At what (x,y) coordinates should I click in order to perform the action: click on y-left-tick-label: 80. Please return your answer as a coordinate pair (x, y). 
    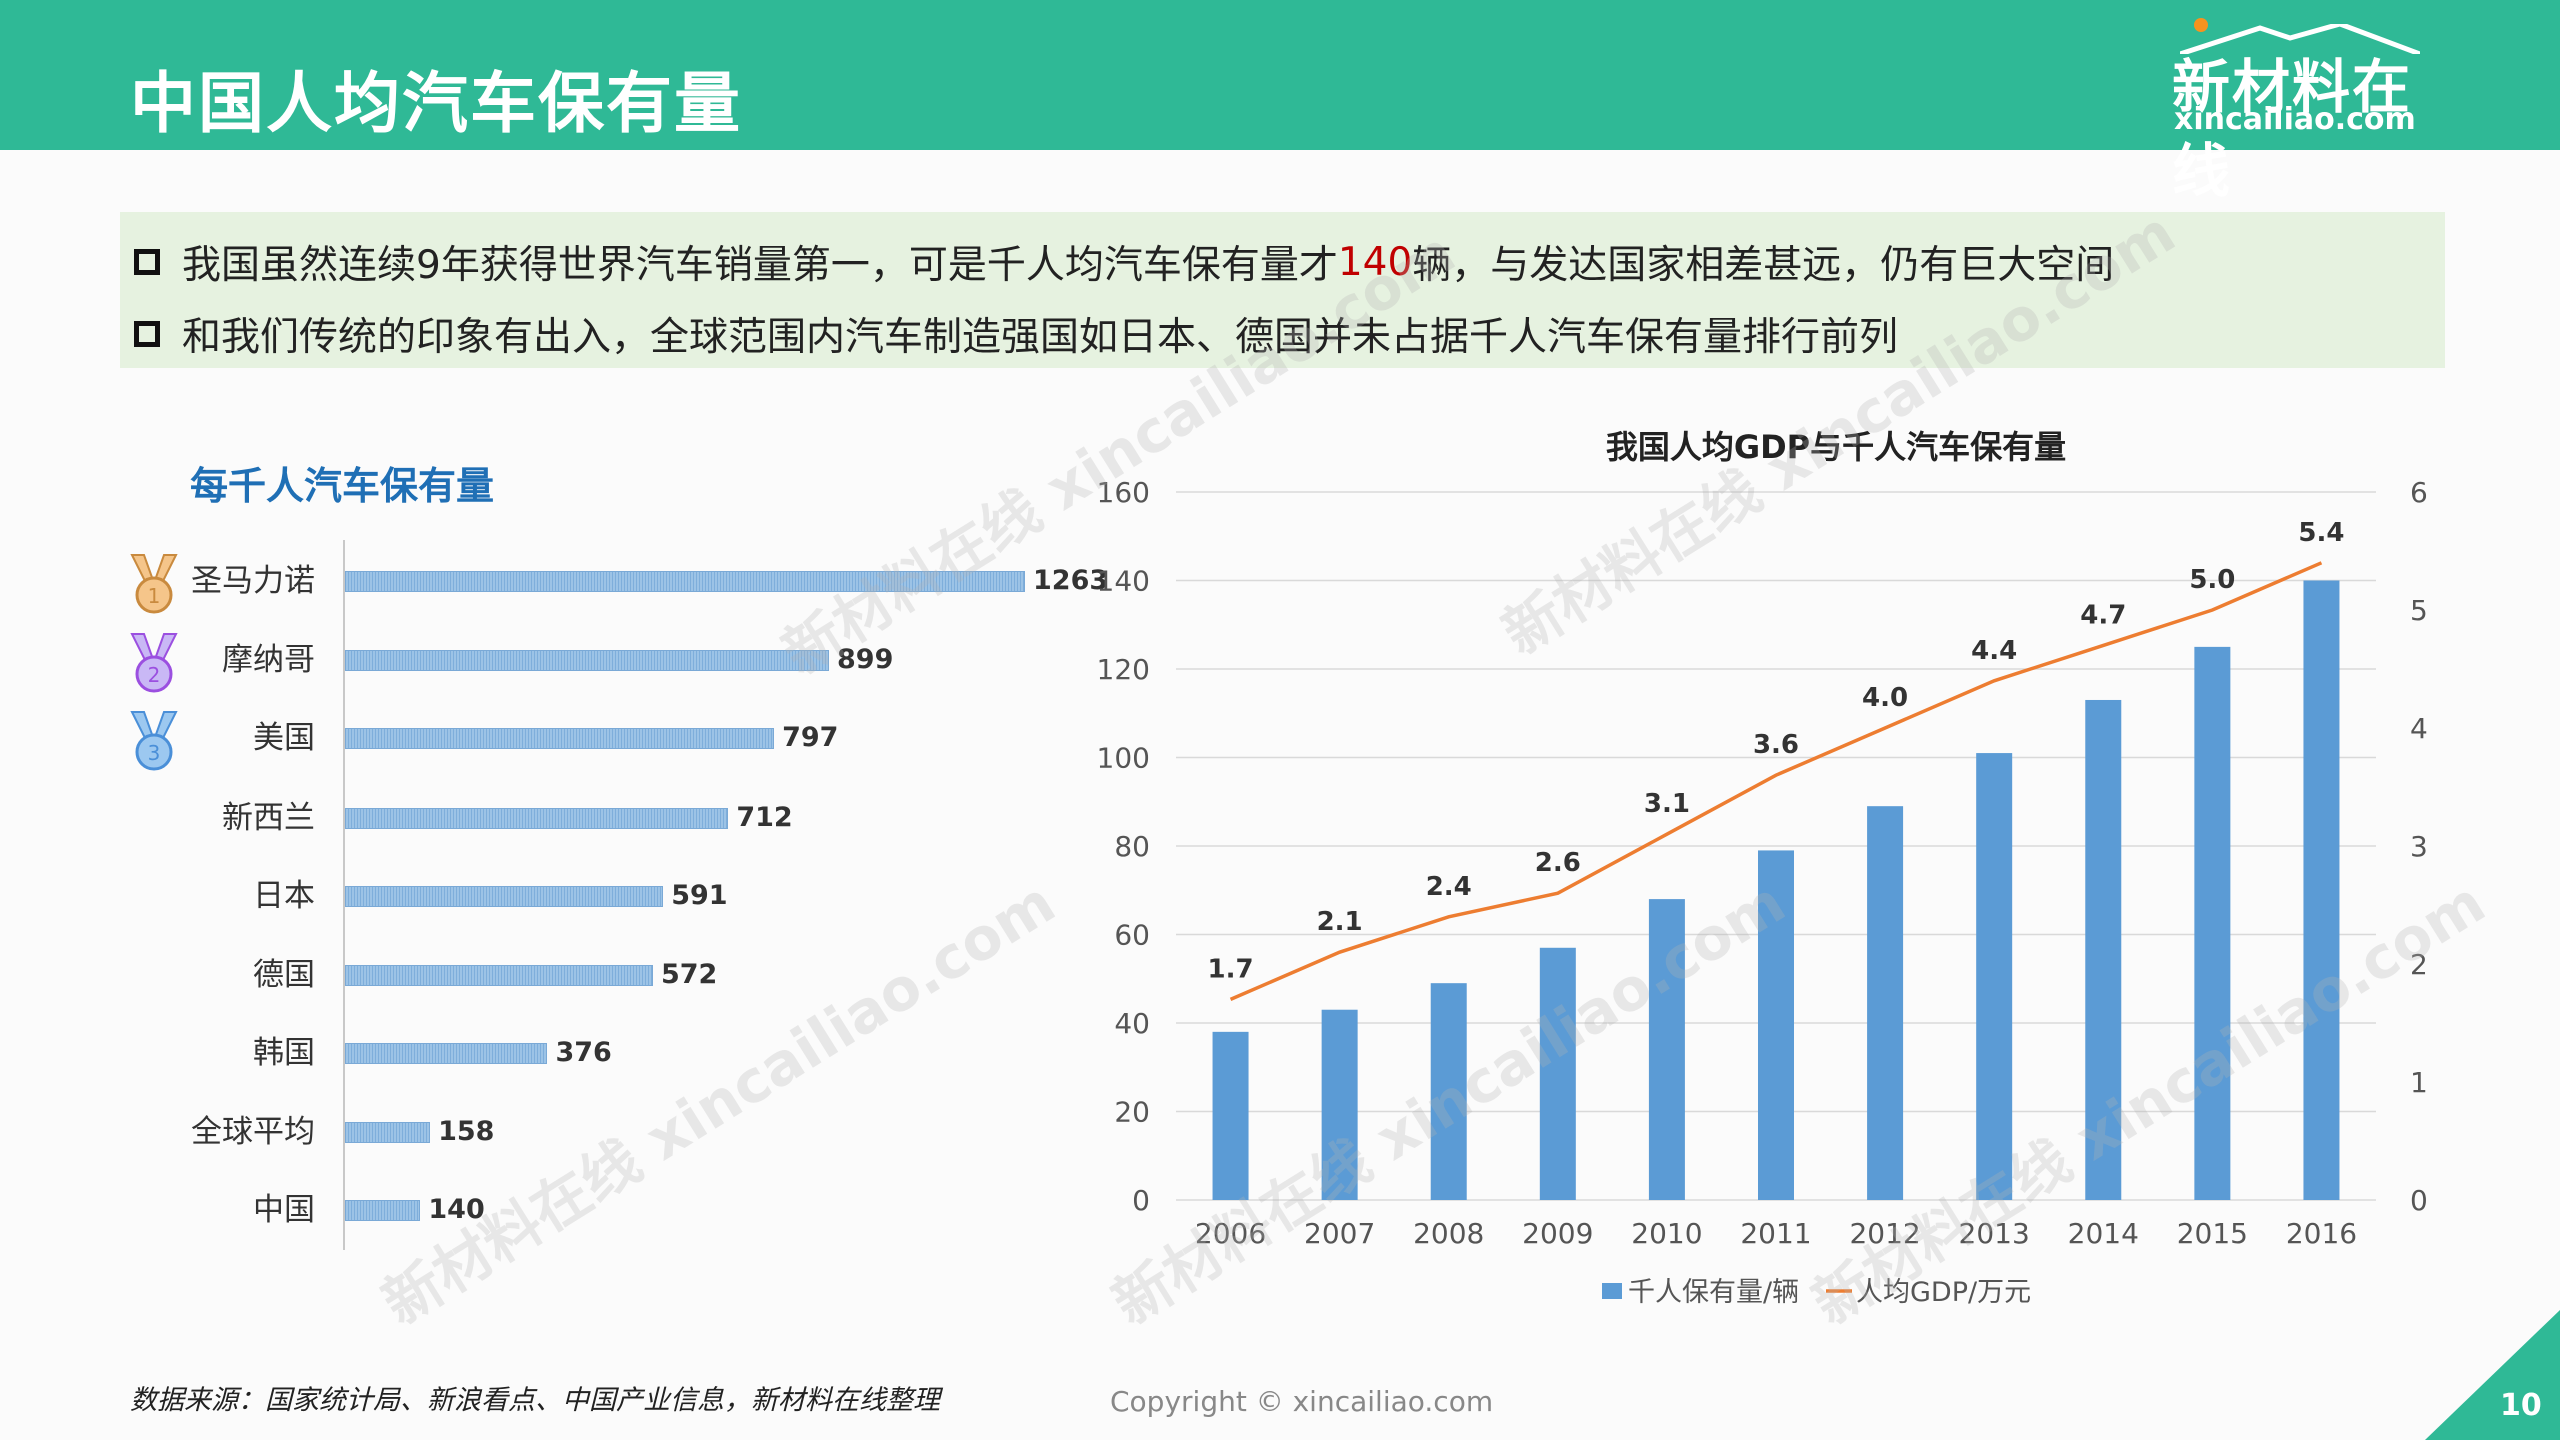
    Looking at the image, I should click on (1132, 846).